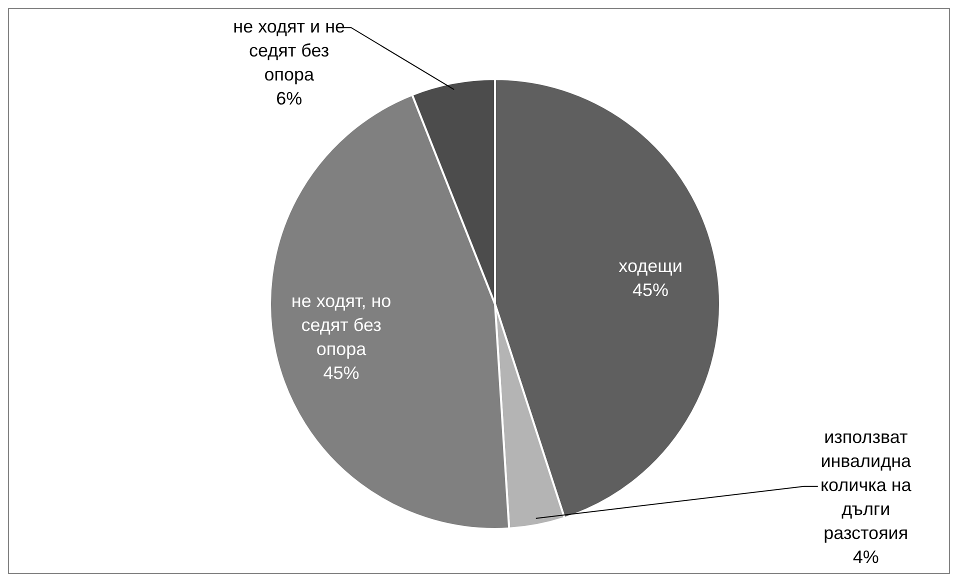 Image resolution: width=958 pixels, height=582 pixels. Describe the element at coordinates (865, 557) in the screenshot. I see `data-label: 4%` at that location.